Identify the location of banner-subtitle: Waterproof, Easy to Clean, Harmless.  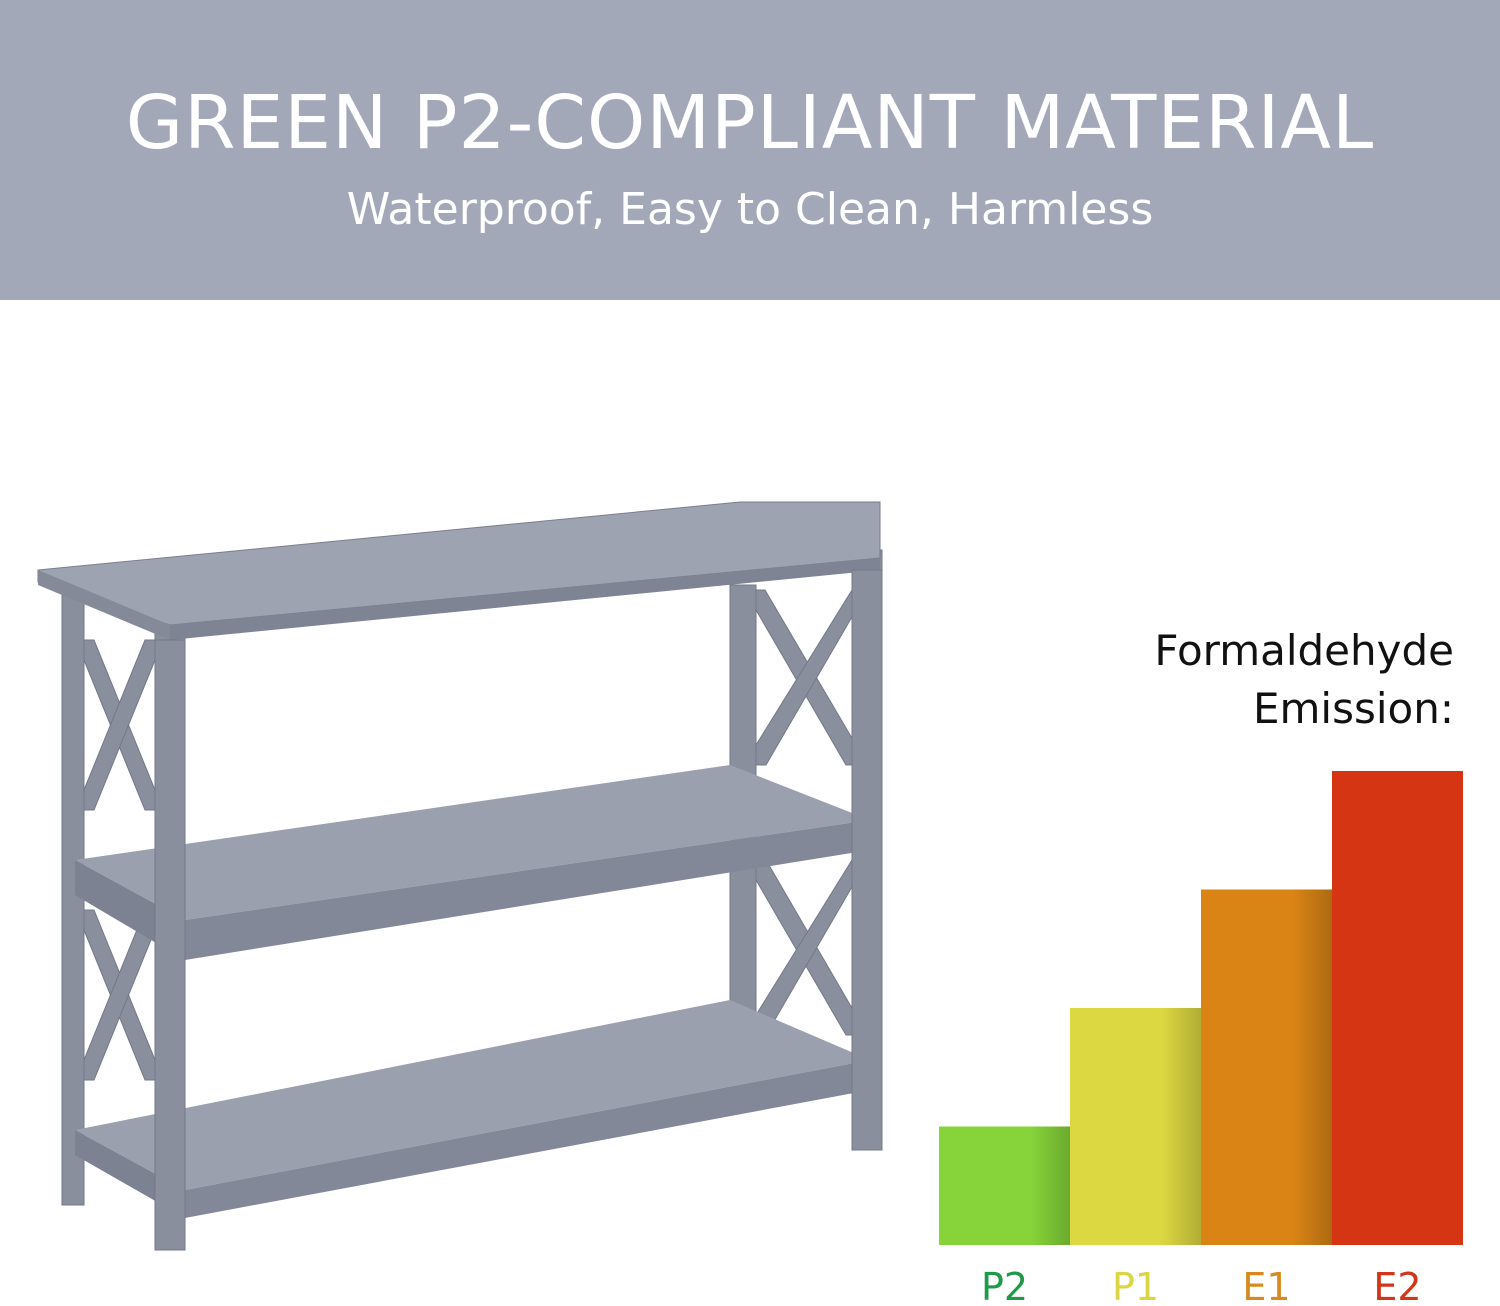
(750, 209).